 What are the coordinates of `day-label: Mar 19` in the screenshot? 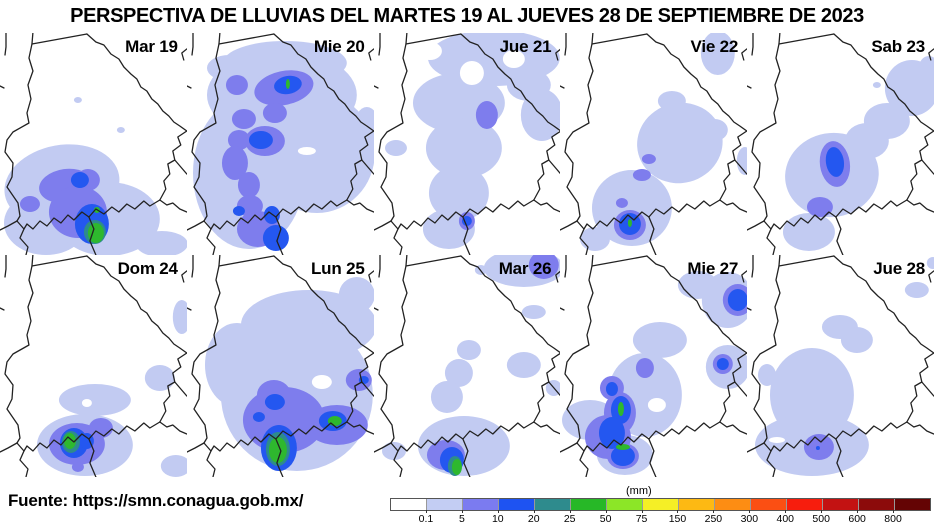 It's located at (151, 46).